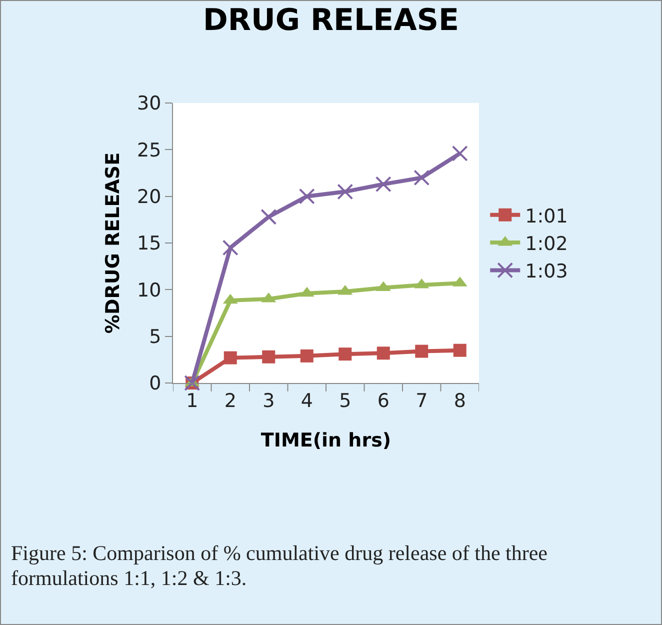 The width and height of the screenshot is (662, 625). What do you see at coordinates (345, 401) in the screenshot?
I see `x-tick-label: 5` at bounding box center [345, 401].